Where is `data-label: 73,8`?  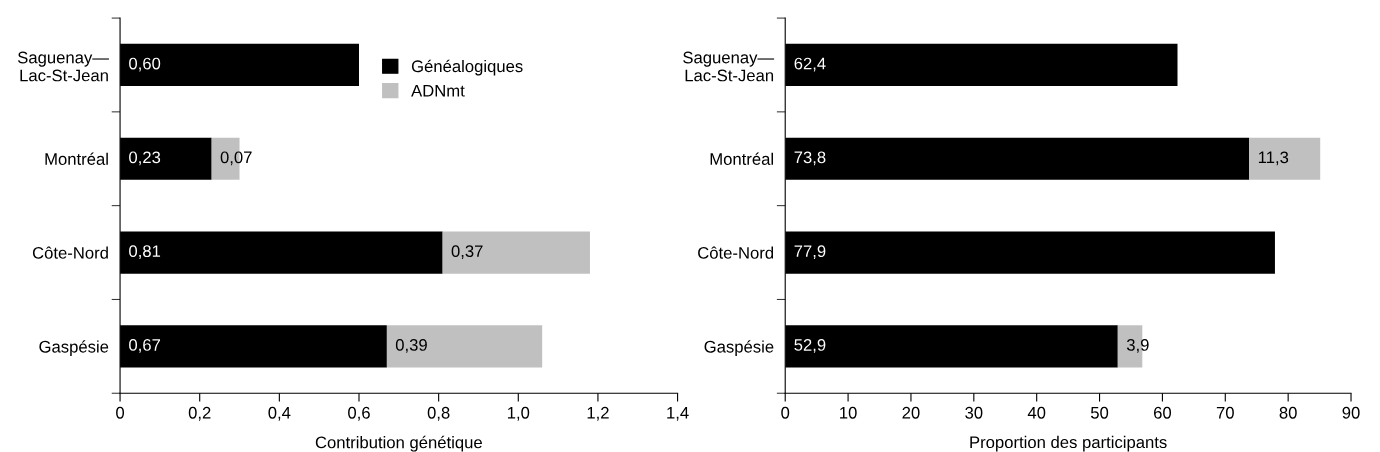 data-label: 73,8 is located at coordinates (810, 158).